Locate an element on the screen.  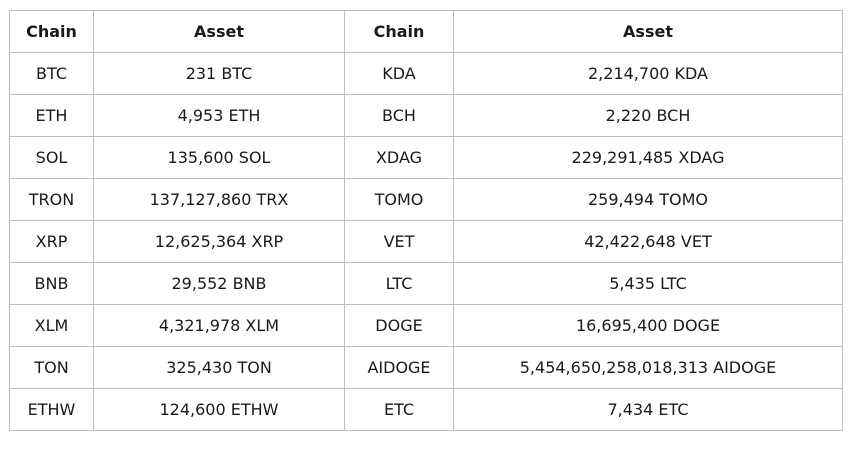
asset-cell: 2,214,700 KDA is located at coordinates (648, 73).